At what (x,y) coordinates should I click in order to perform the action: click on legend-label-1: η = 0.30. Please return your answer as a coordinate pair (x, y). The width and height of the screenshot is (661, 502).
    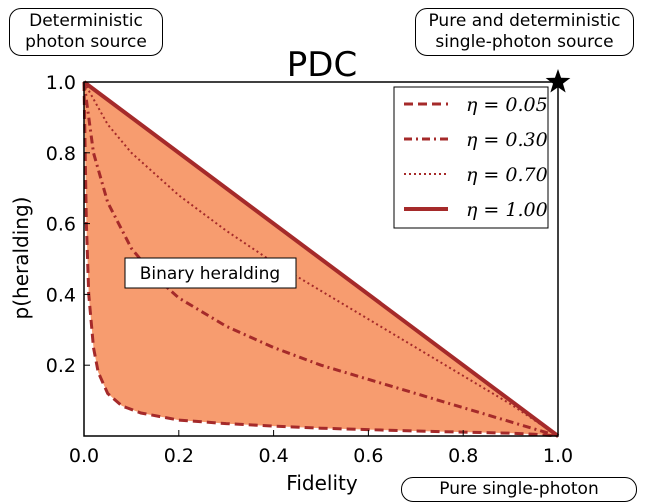
    Looking at the image, I should click on (507, 140).